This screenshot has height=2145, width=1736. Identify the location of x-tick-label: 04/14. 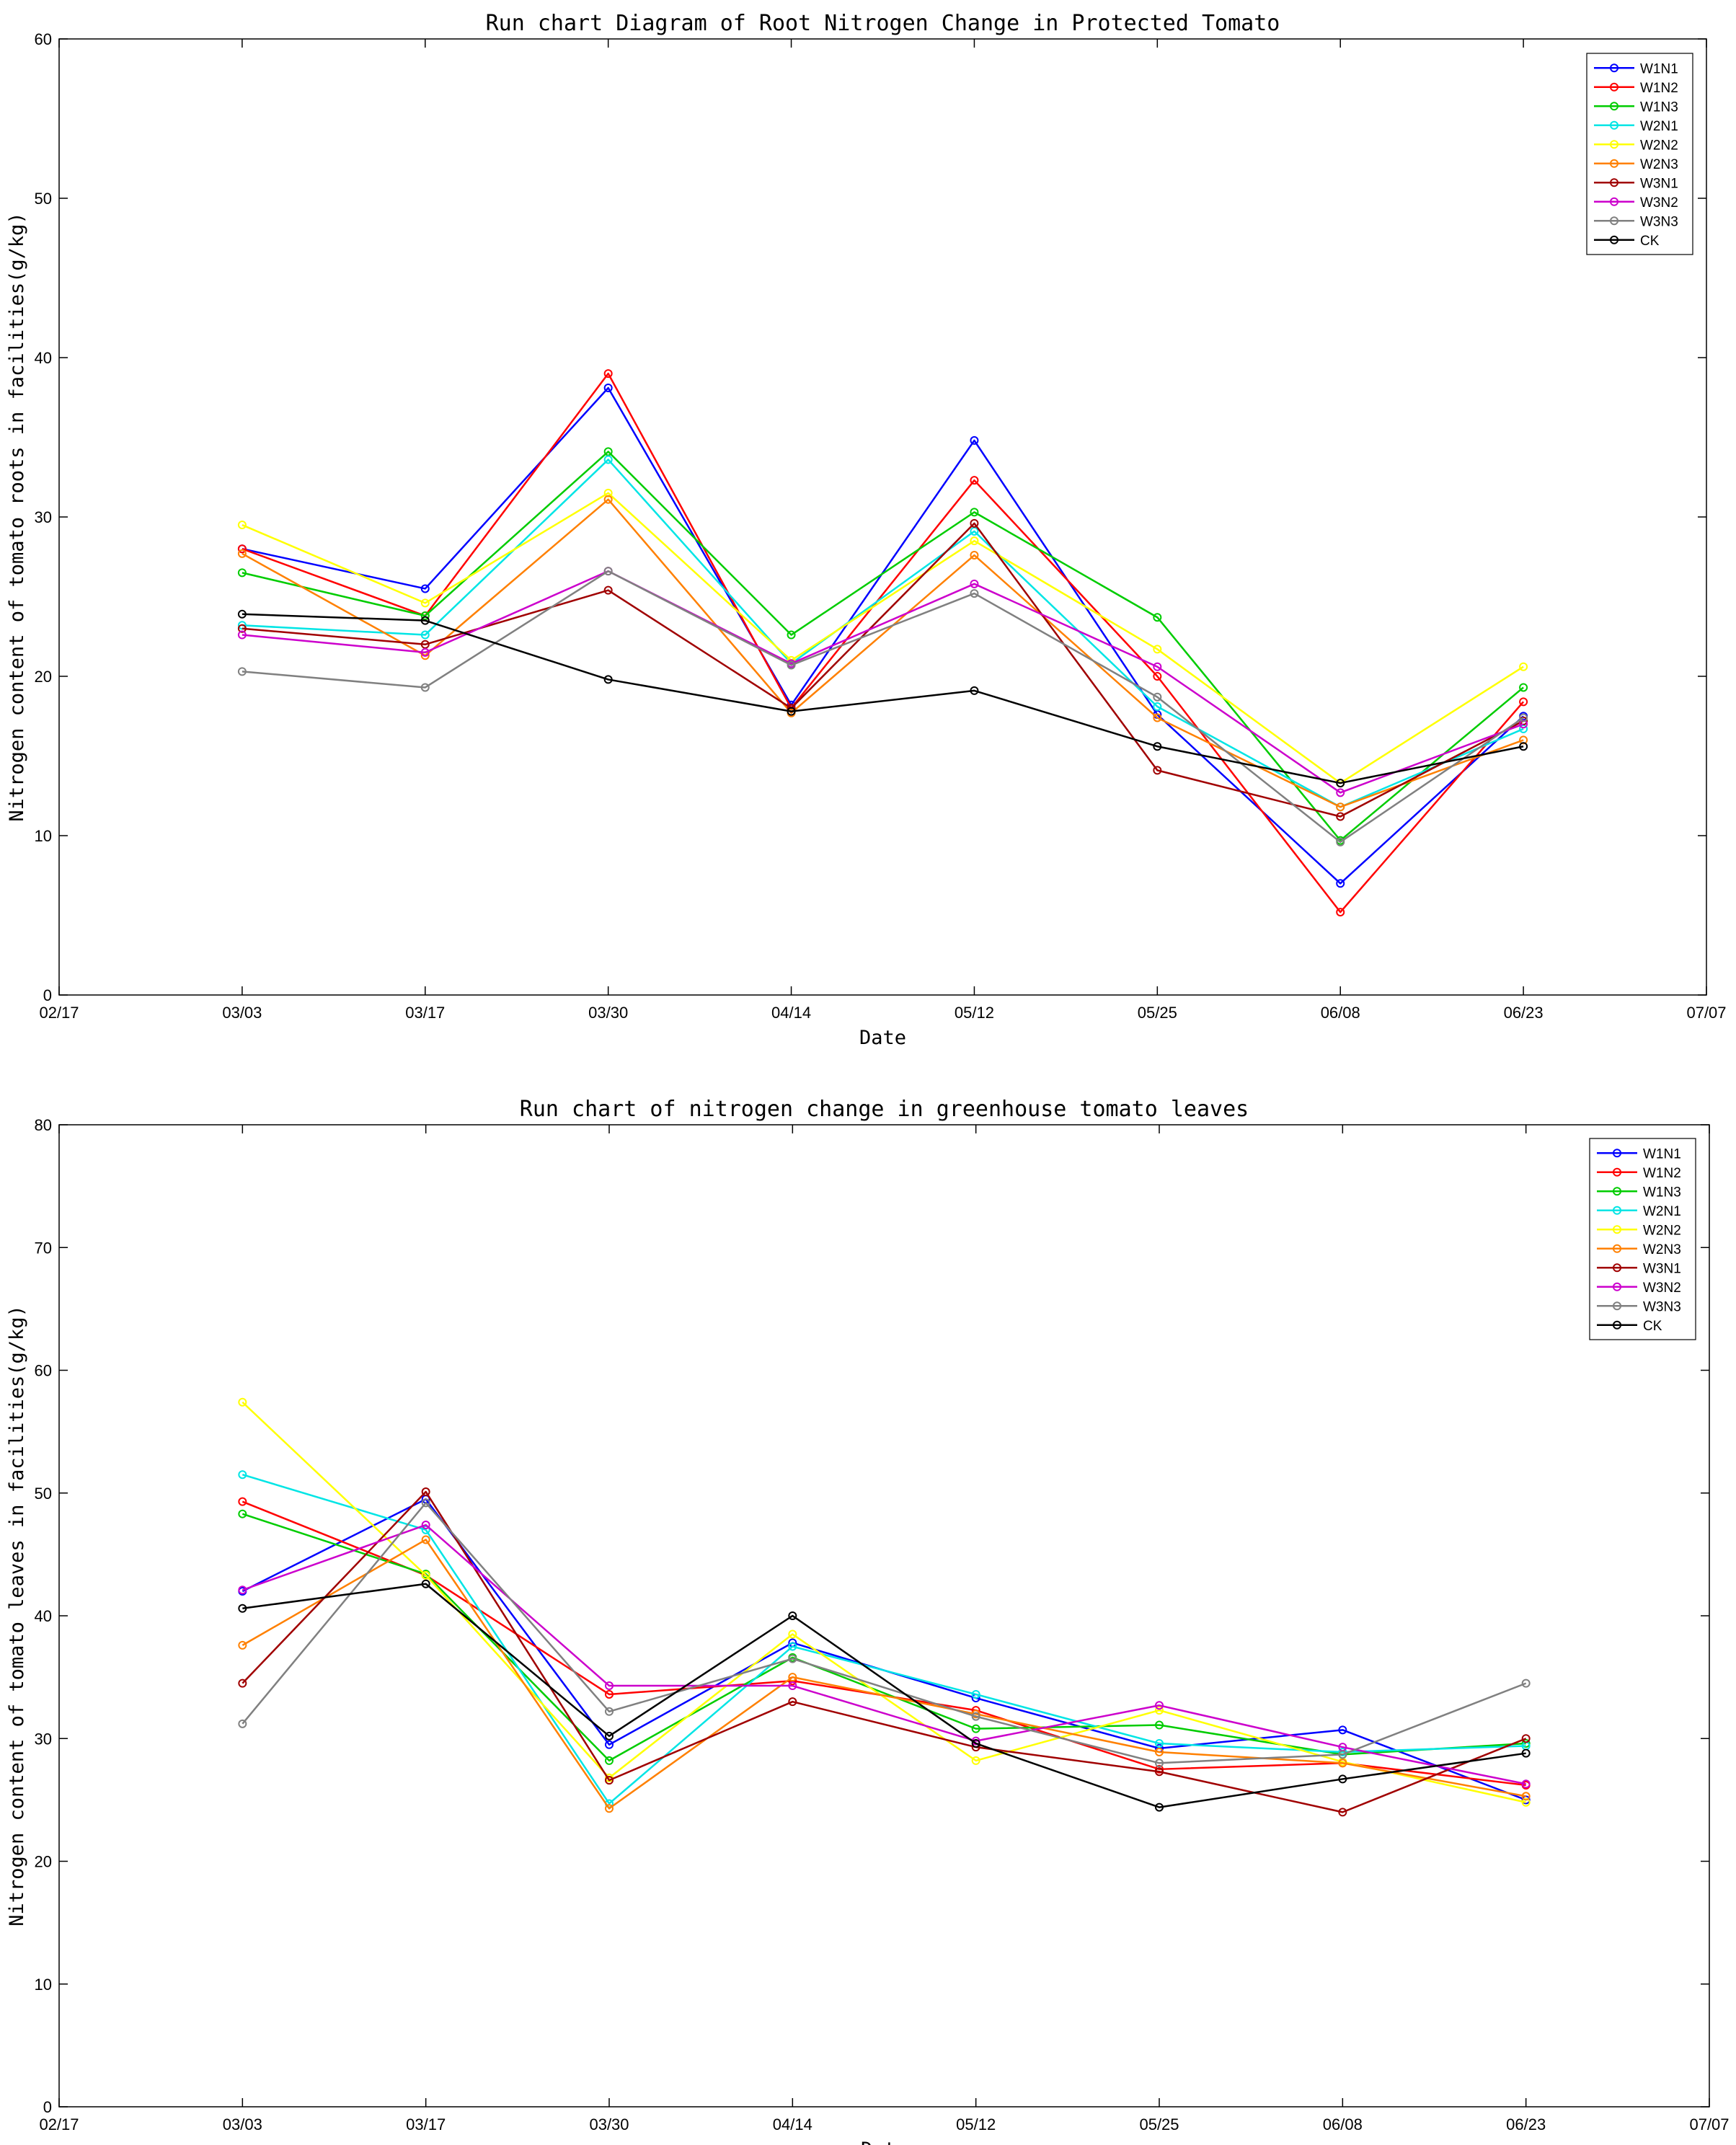
(792, 2124).